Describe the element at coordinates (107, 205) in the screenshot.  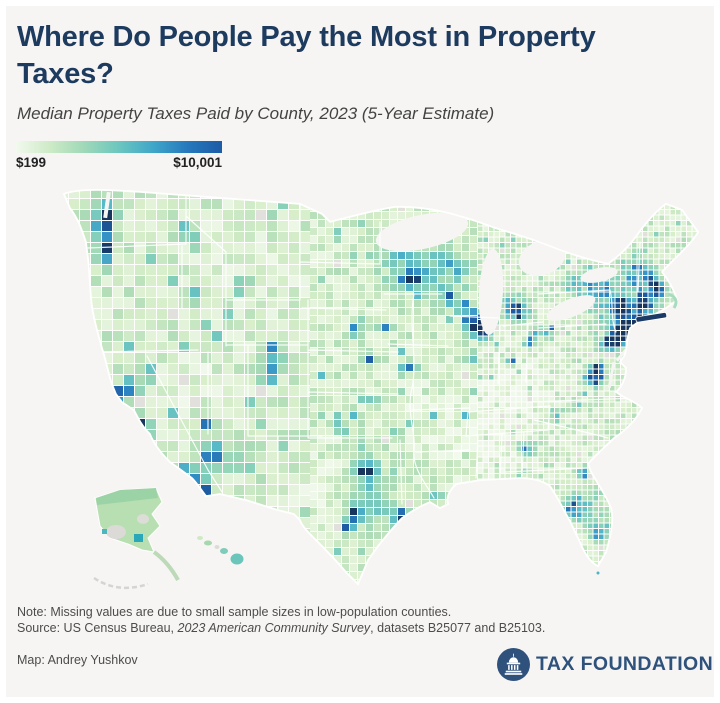
I see `puget-sound` at that location.